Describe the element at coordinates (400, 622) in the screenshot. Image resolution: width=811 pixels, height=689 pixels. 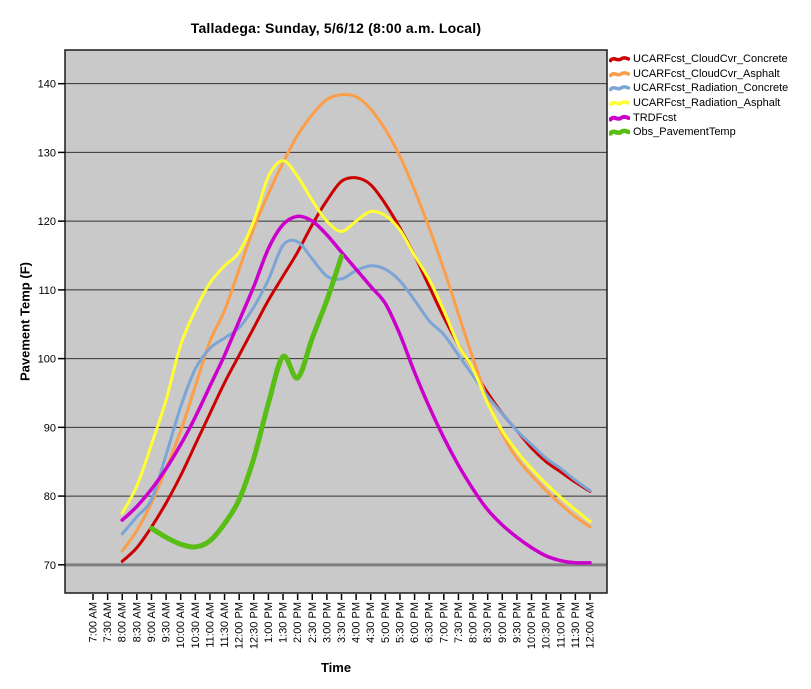
I see `x-tick-label: 5:30 PM` at that location.